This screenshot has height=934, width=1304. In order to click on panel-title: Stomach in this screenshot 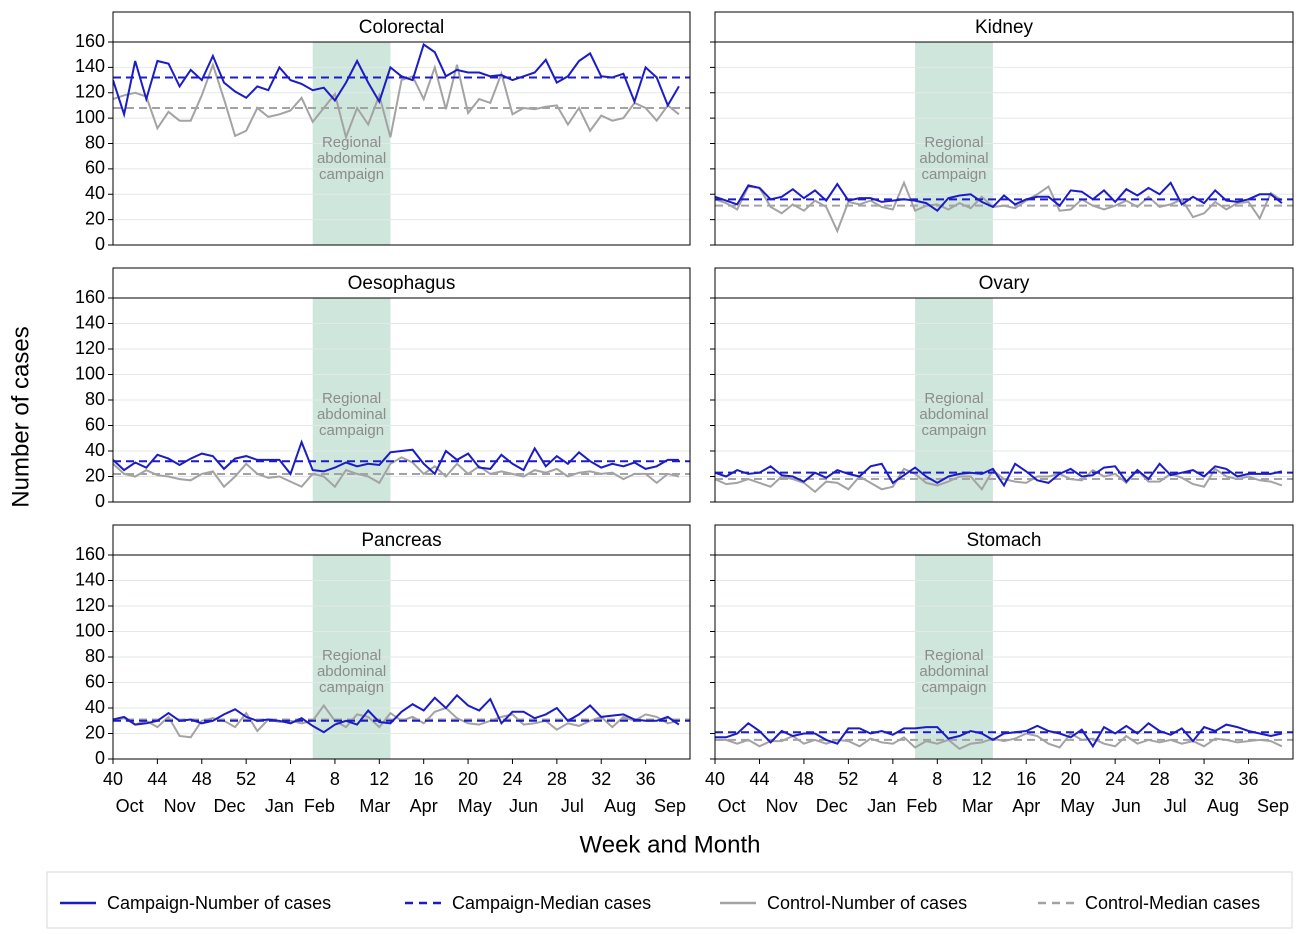, I will do `click(1004, 540)`.